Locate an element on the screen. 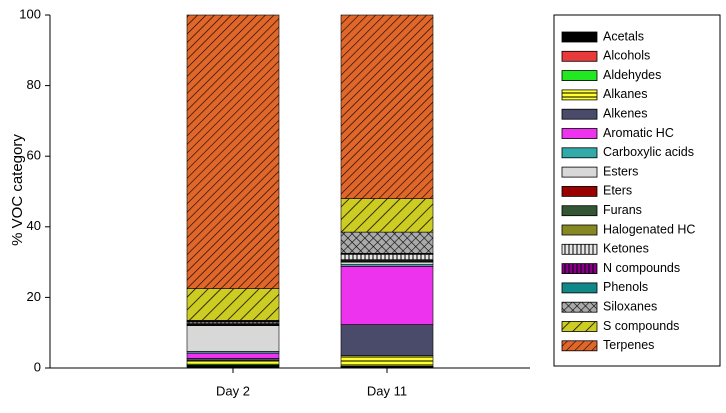 The height and width of the screenshot is (413, 726). legend-label: Halogenated HC is located at coordinates (649, 229).